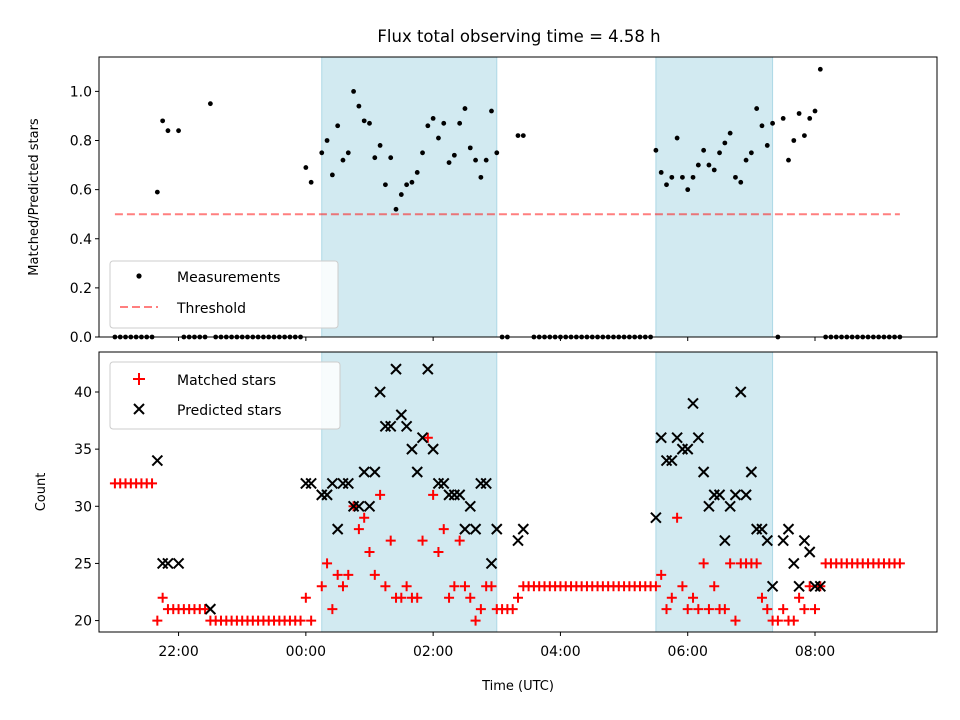  Describe the element at coordinates (139, 276) in the screenshot. I see `legend-measurements-marker` at that location.